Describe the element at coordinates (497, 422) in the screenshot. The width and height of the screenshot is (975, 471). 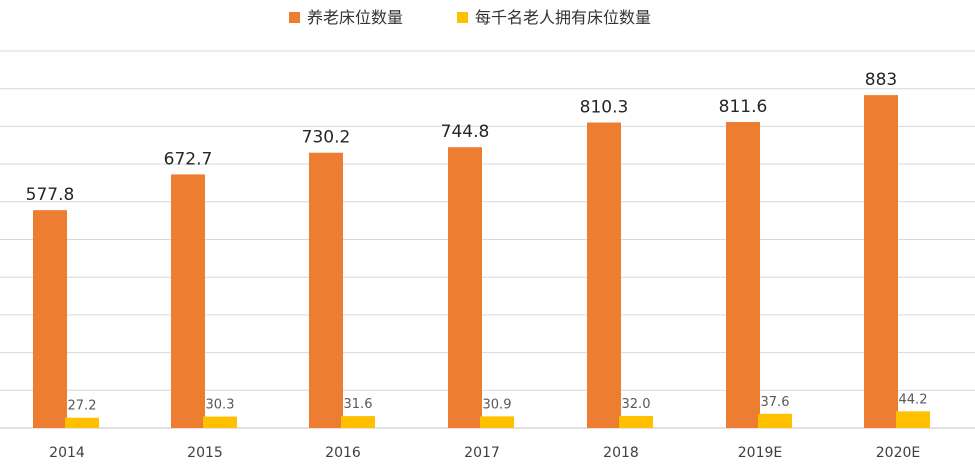
I see `bar-beds-per-thousand-2017` at that location.